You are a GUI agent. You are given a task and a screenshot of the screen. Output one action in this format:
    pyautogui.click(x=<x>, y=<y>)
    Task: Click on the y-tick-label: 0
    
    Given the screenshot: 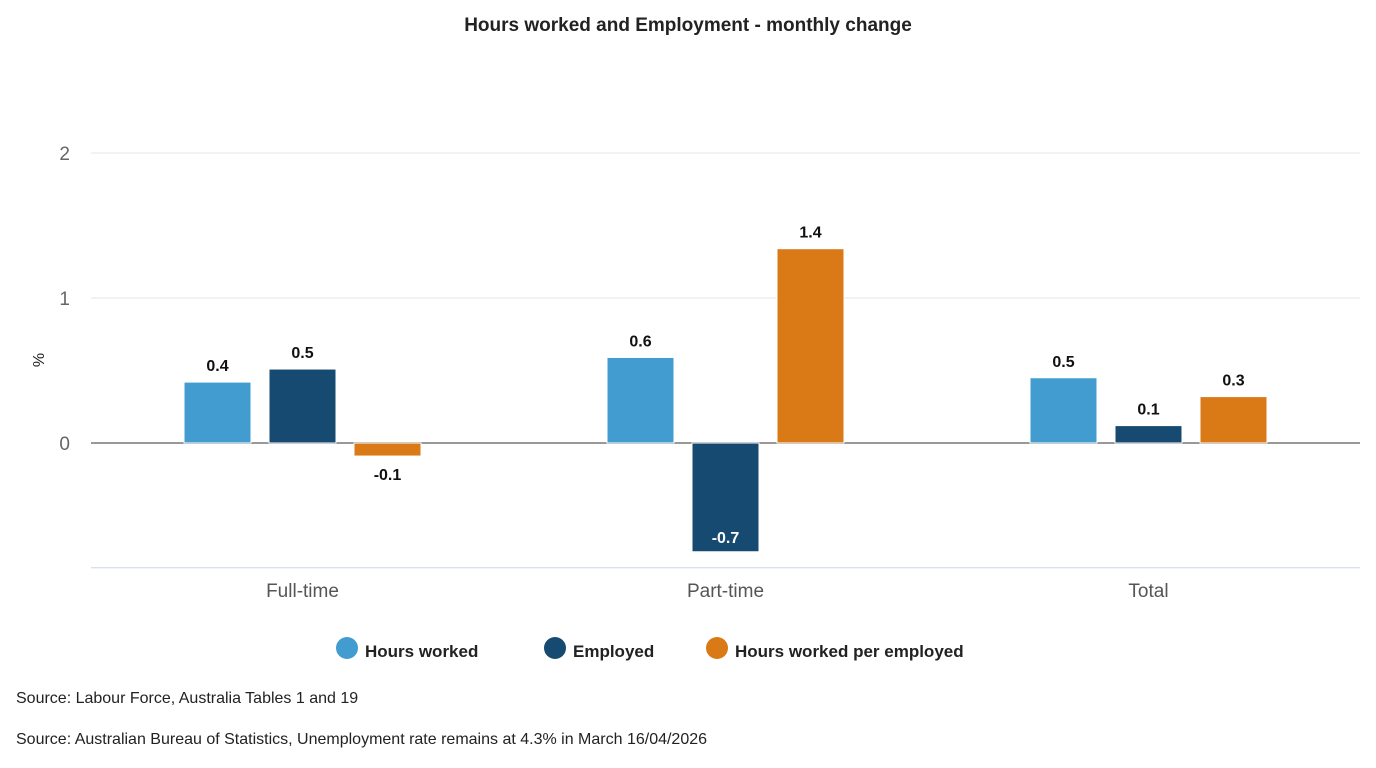 What is the action you would take?
    pyautogui.click(x=64, y=444)
    